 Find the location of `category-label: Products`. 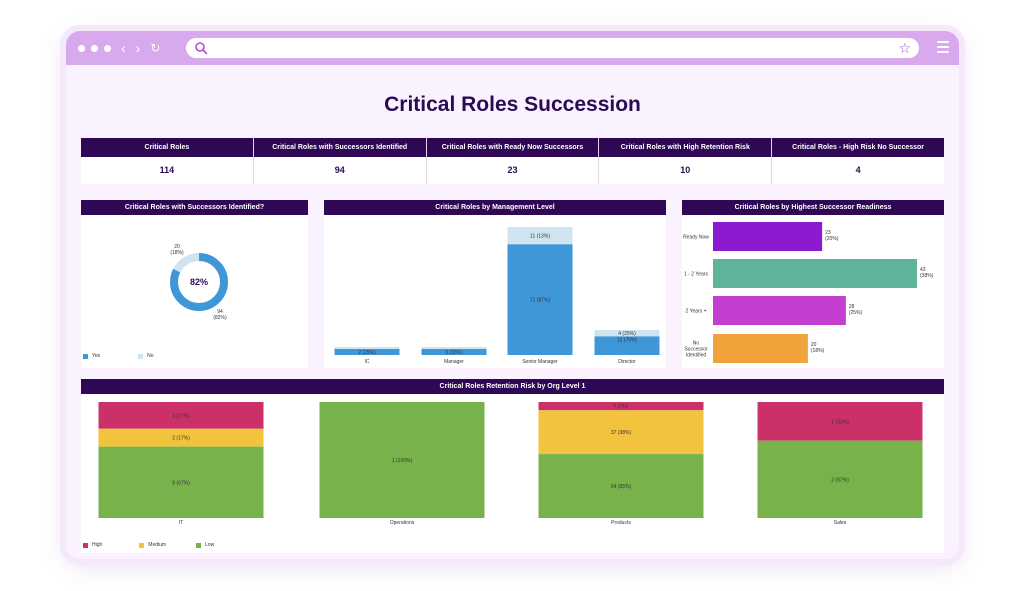

category-label: Products is located at coordinates (621, 523).